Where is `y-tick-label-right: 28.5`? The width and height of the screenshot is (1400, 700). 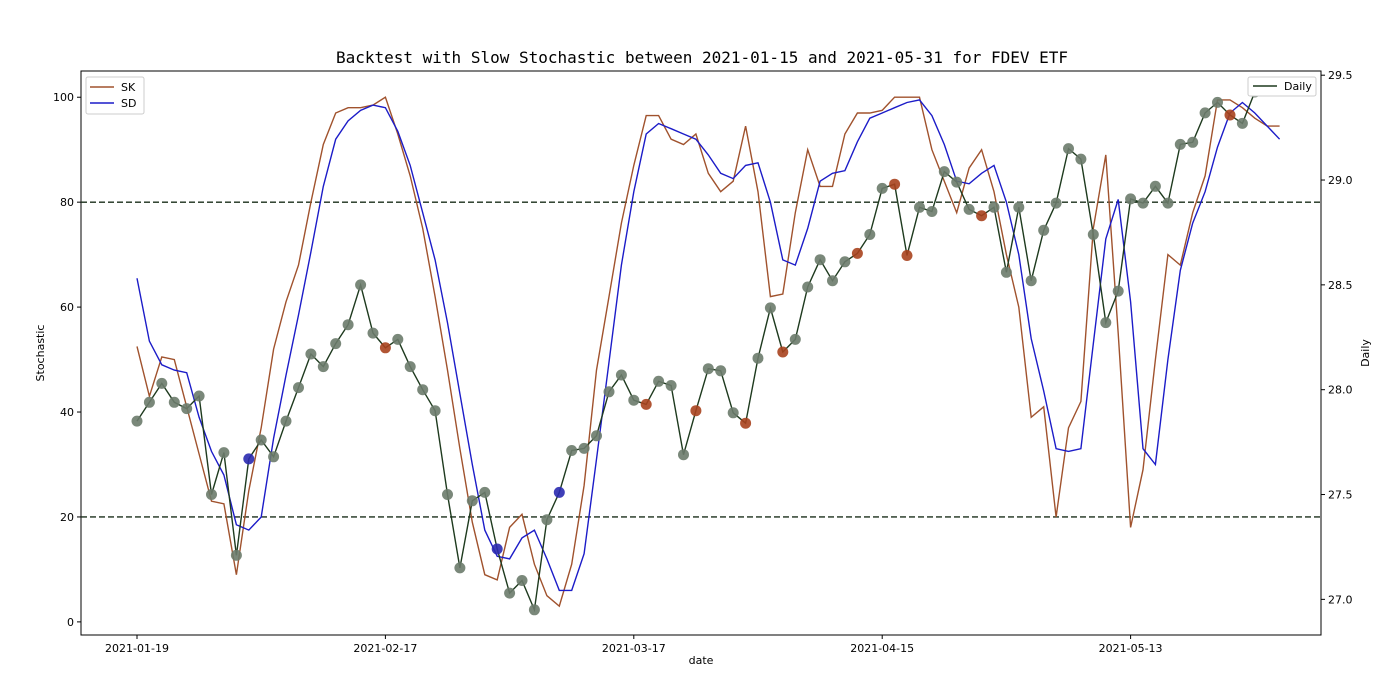 y-tick-label-right: 28.5 is located at coordinates (1340, 285).